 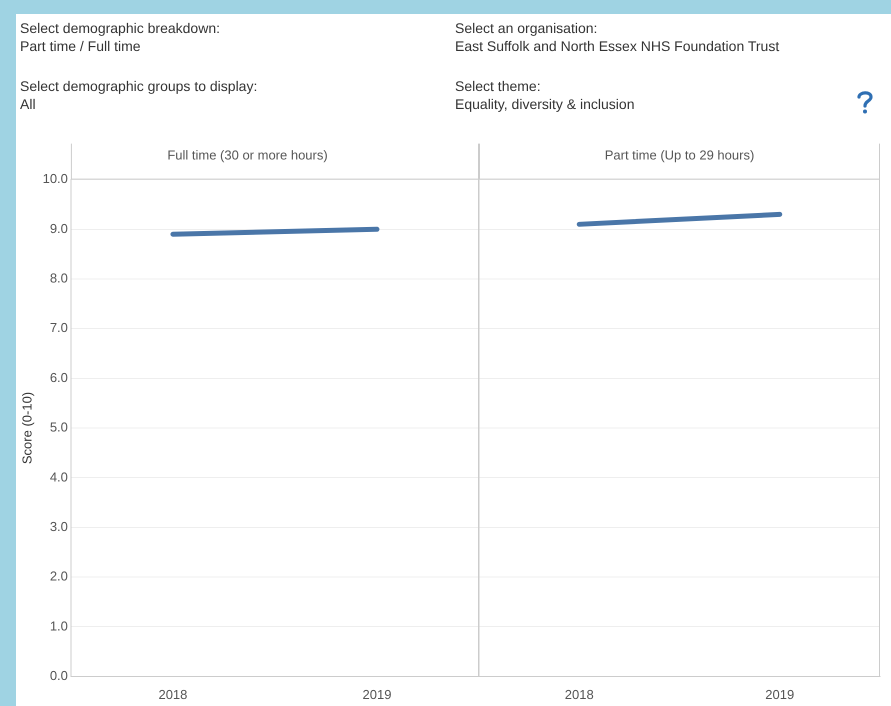 What do you see at coordinates (59, 576) in the screenshot?
I see `y-tick-label: 2.0` at bounding box center [59, 576].